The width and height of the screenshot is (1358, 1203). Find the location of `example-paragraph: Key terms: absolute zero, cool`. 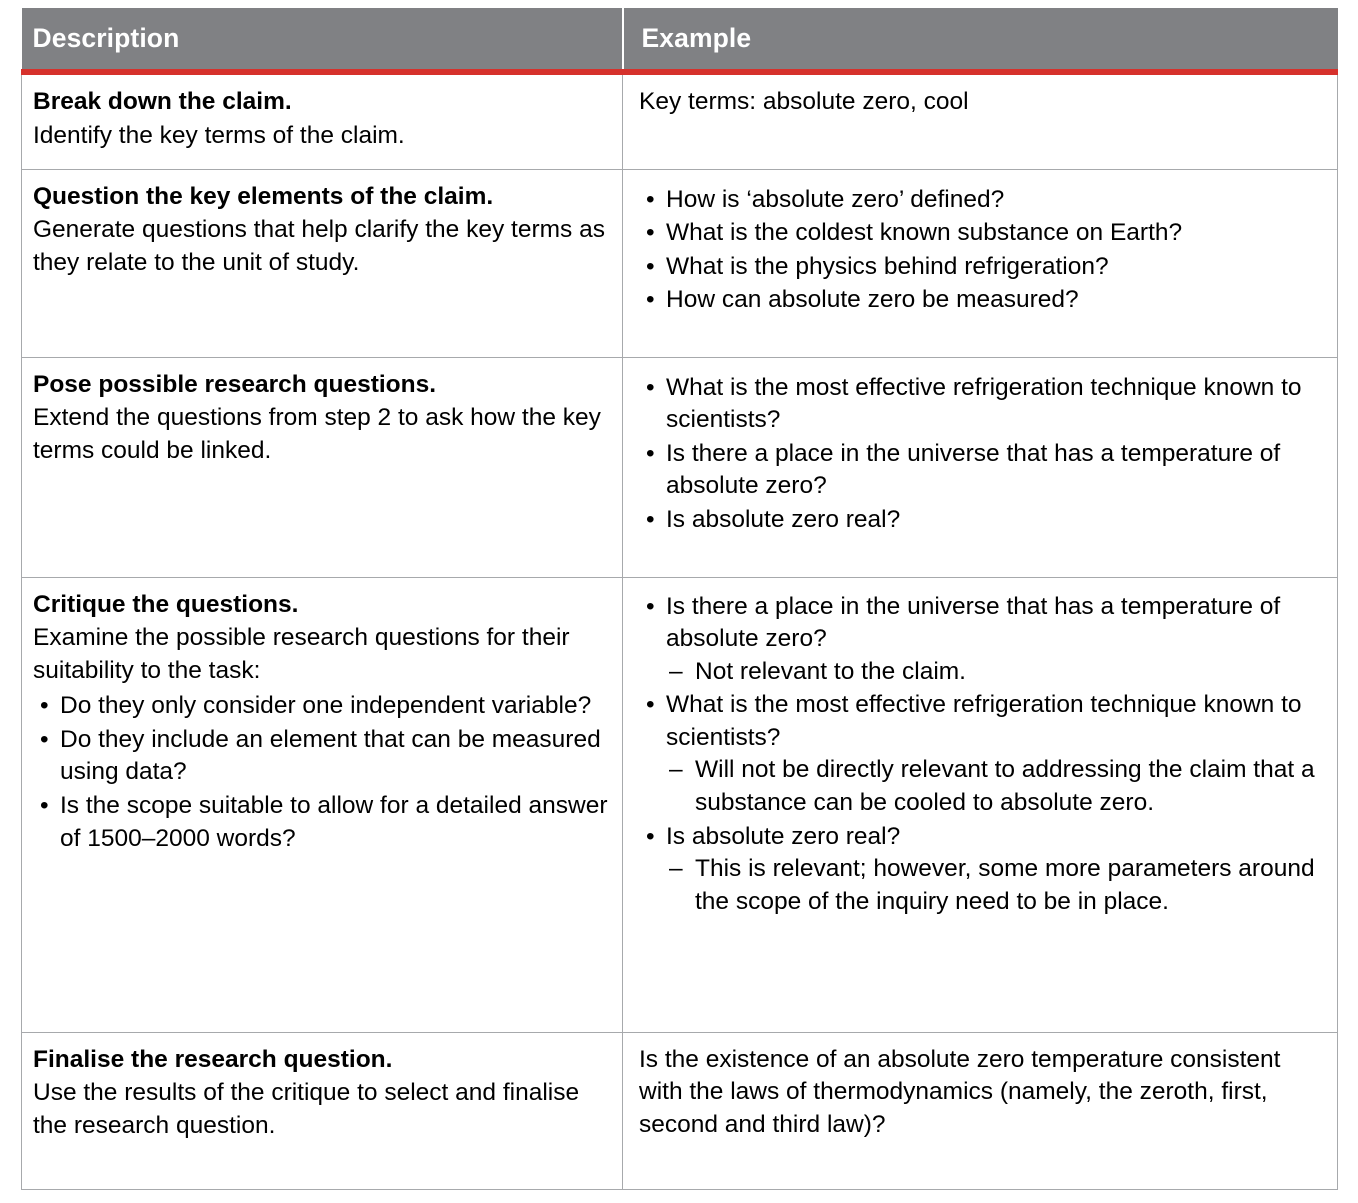

example-paragraph: Key terms: absolute zero, cool is located at coordinates (804, 101).